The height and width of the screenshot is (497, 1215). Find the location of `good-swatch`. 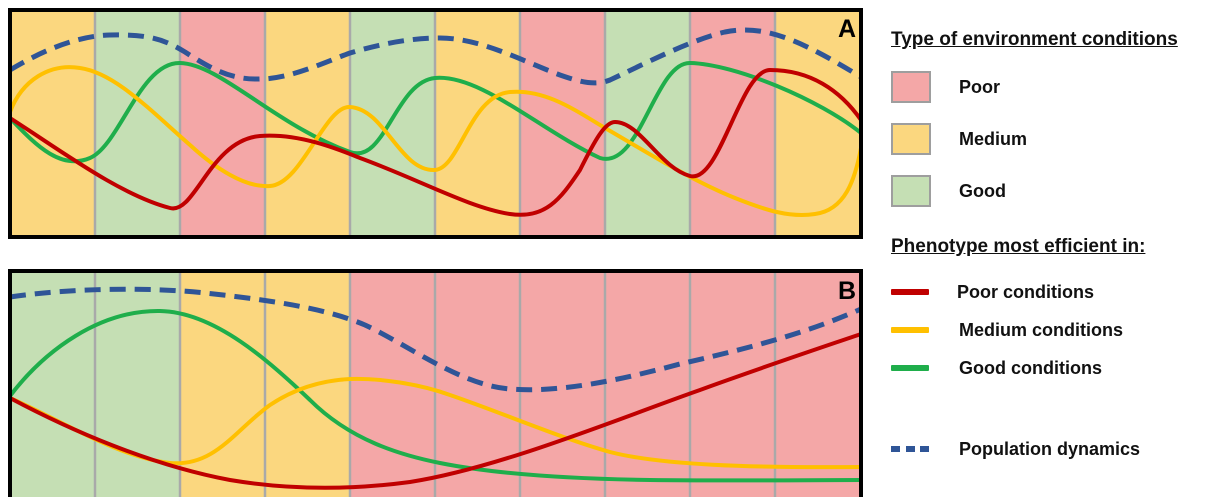

good-swatch is located at coordinates (911, 191).